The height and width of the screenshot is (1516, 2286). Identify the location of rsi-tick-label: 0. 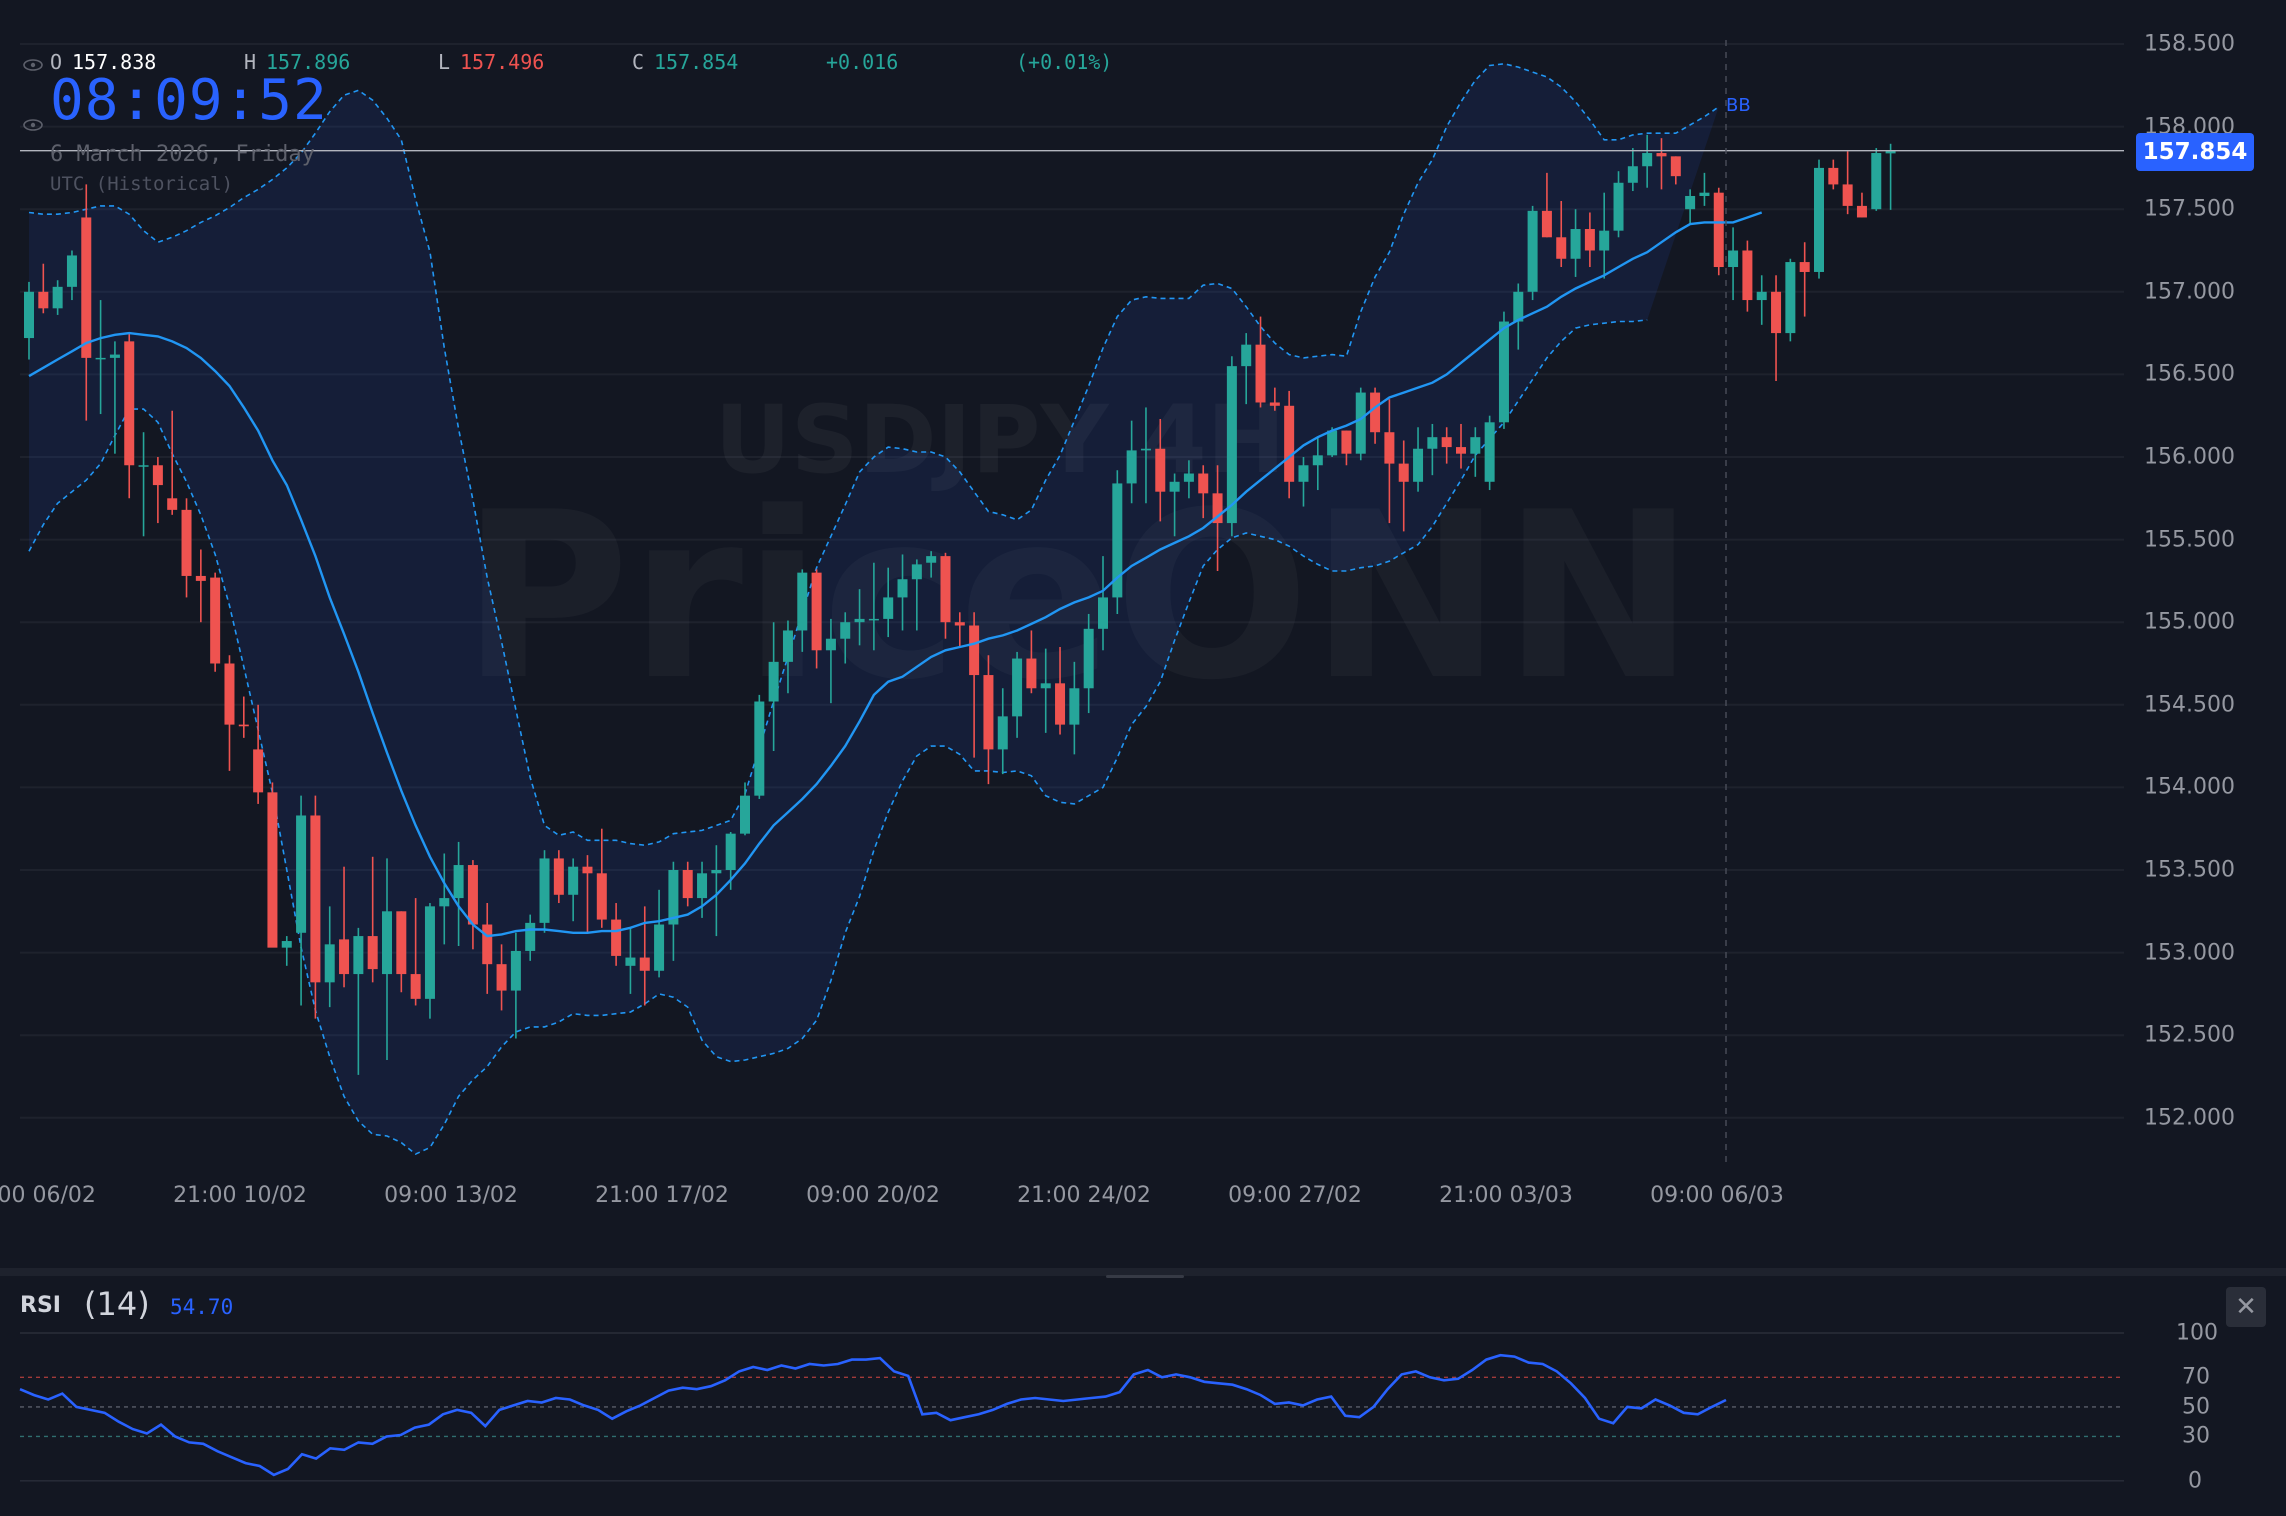
(2195, 1481).